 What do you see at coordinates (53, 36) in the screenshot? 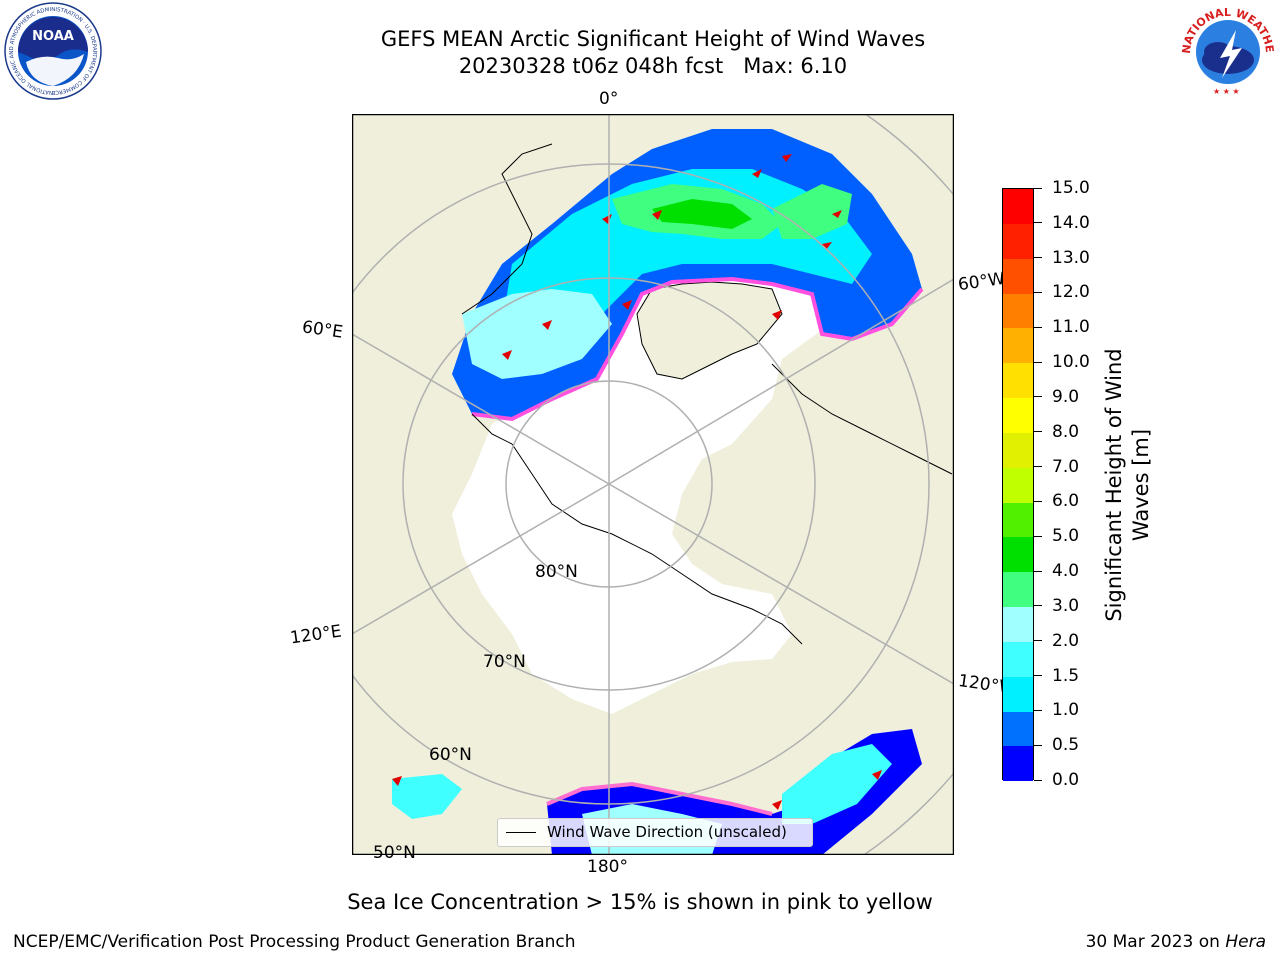
I see `noaa-wordmark: NOAA` at bounding box center [53, 36].